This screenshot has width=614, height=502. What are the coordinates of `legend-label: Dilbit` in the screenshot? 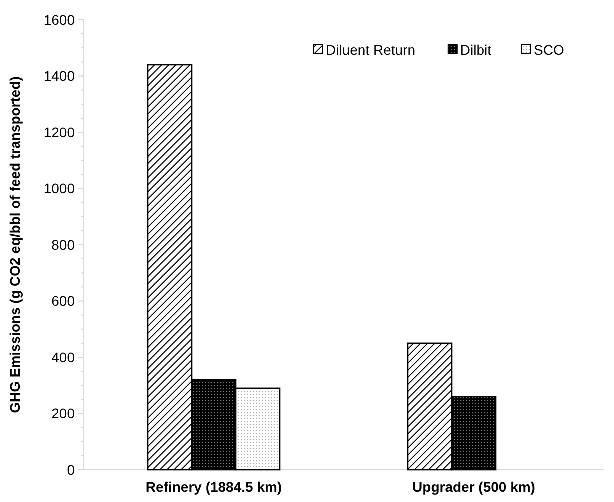 It's located at (476, 50).